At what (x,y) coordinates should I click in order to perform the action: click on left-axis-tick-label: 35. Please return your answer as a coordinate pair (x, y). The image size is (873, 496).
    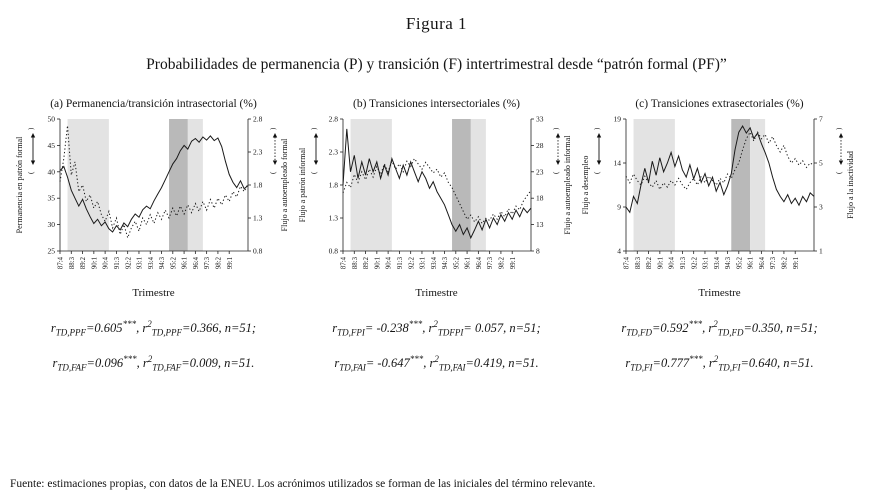
    Looking at the image, I should click on (51, 198).